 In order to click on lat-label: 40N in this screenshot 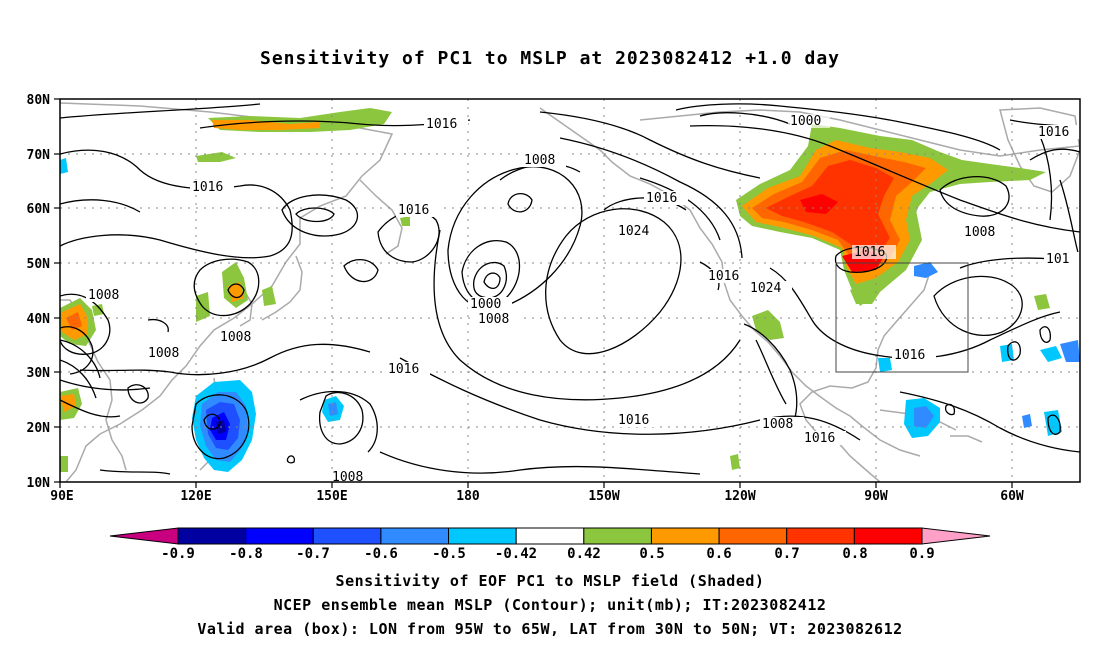, I will do `click(39, 319)`.